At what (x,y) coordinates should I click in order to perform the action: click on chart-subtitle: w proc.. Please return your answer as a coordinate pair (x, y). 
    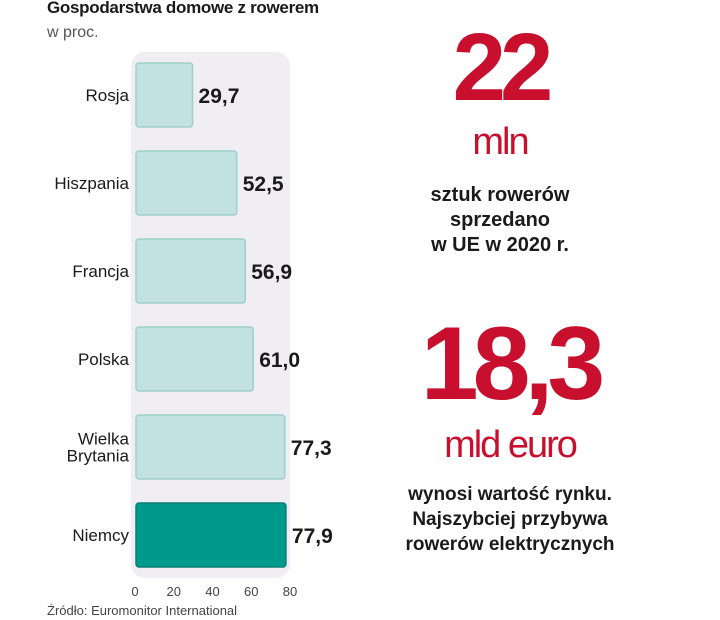
    Looking at the image, I should click on (73, 32).